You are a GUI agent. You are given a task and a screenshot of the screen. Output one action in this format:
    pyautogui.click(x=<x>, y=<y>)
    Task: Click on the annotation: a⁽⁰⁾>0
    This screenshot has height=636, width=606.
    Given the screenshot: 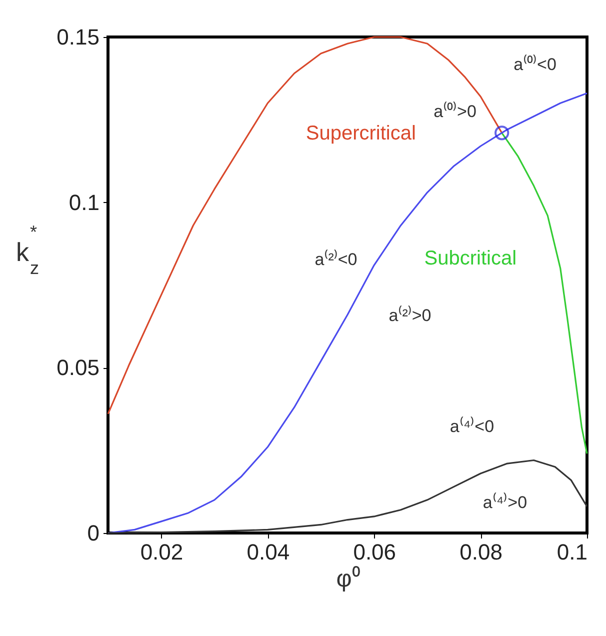 What is the action you would take?
    pyautogui.click(x=455, y=111)
    